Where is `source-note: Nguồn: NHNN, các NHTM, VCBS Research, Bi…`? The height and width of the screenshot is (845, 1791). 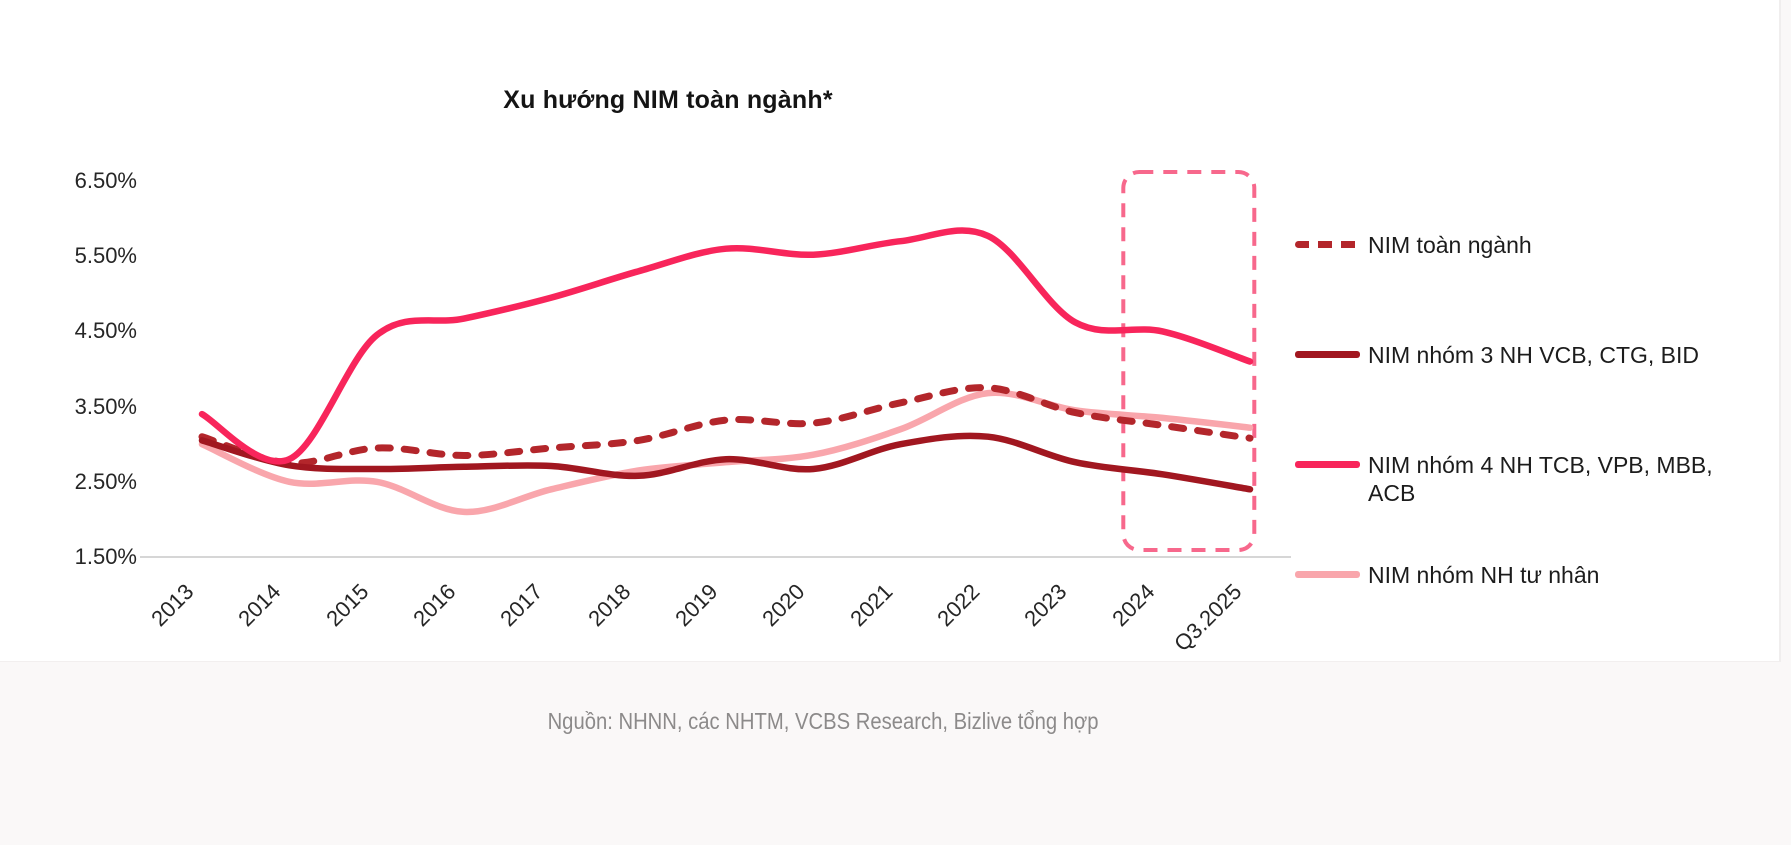 source-note: Nguồn: NHNN, các NHTM, VCBS Research, Bi… is located at coordinates (823, 721).